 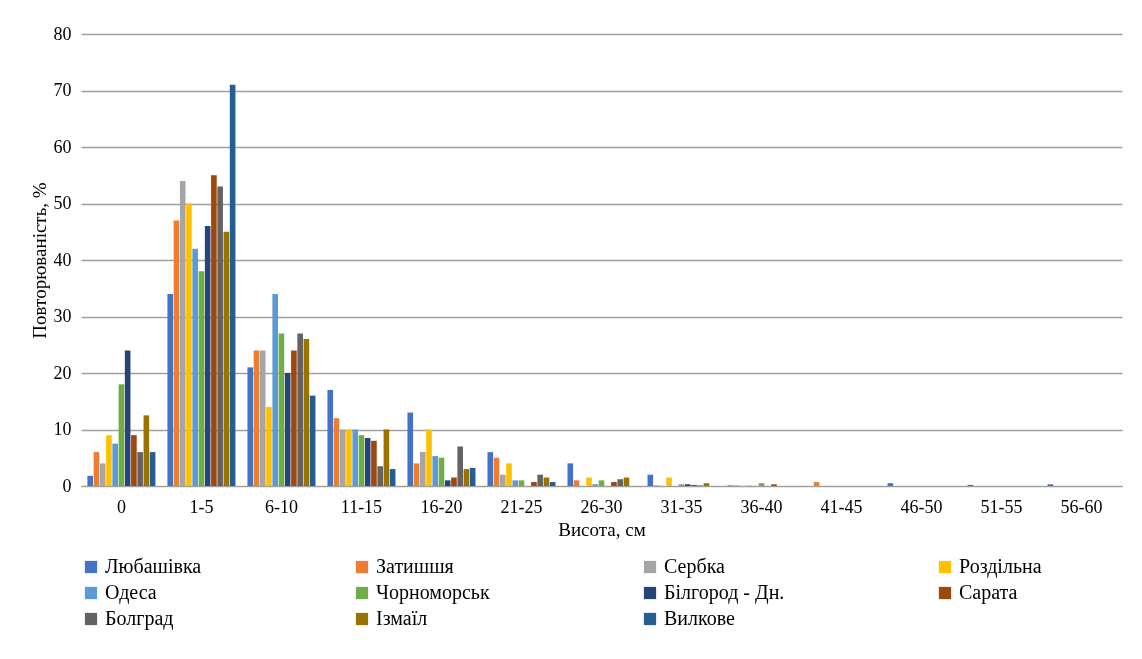 What do you see at coordinates (415, 566) in the screenshot?
I see `legend-label: Затишшя` at bounding box center [415, 566].